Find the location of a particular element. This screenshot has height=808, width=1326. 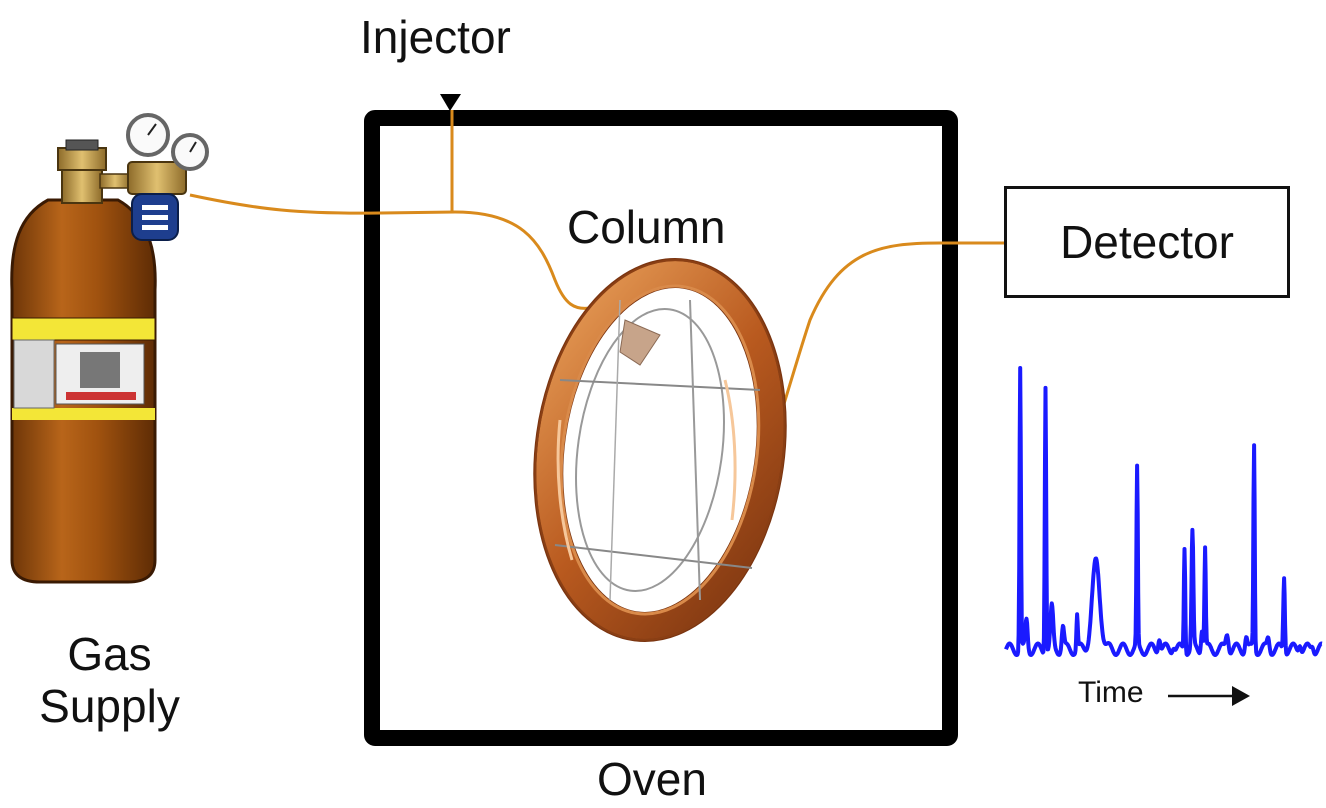

gas-supply-label: Gas Supply is located at coordinates (109, 680).